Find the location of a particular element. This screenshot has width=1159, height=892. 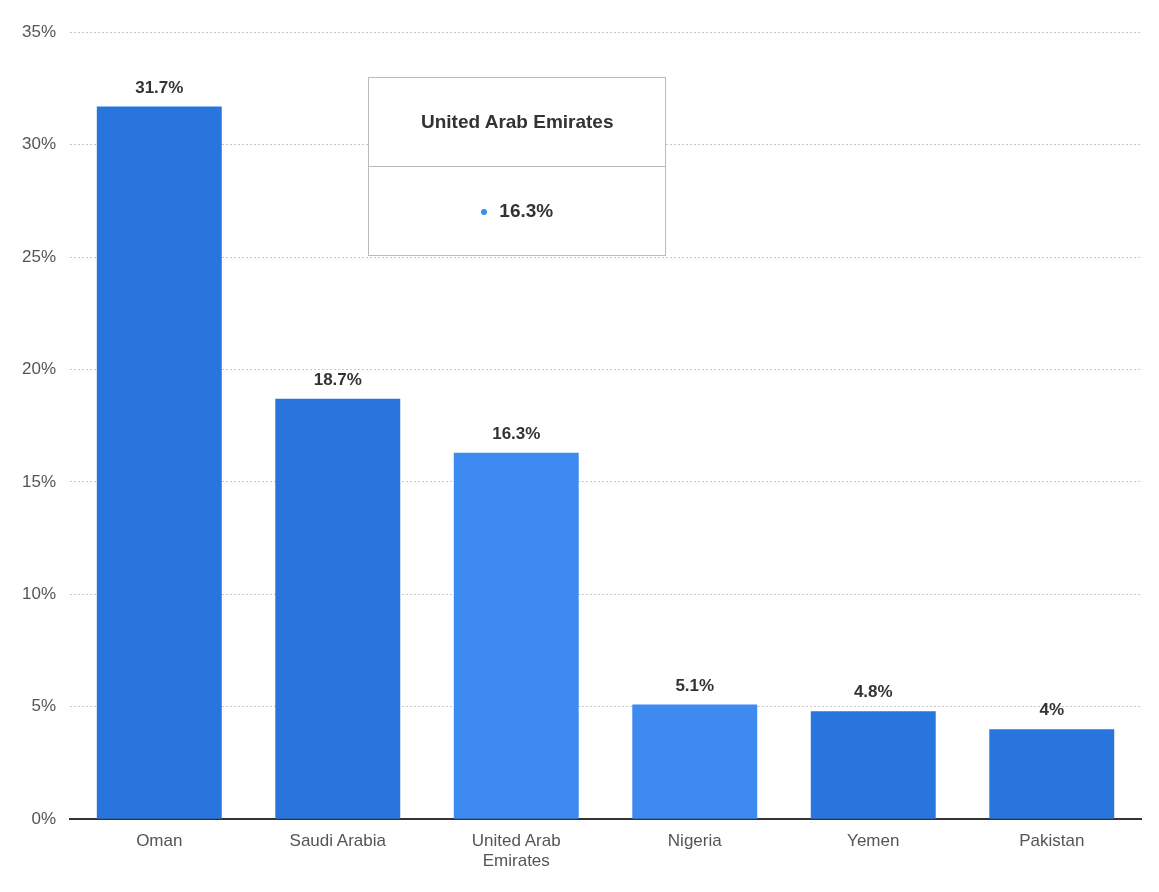

data-label: 5.1% is located at coordinates (695, 685).